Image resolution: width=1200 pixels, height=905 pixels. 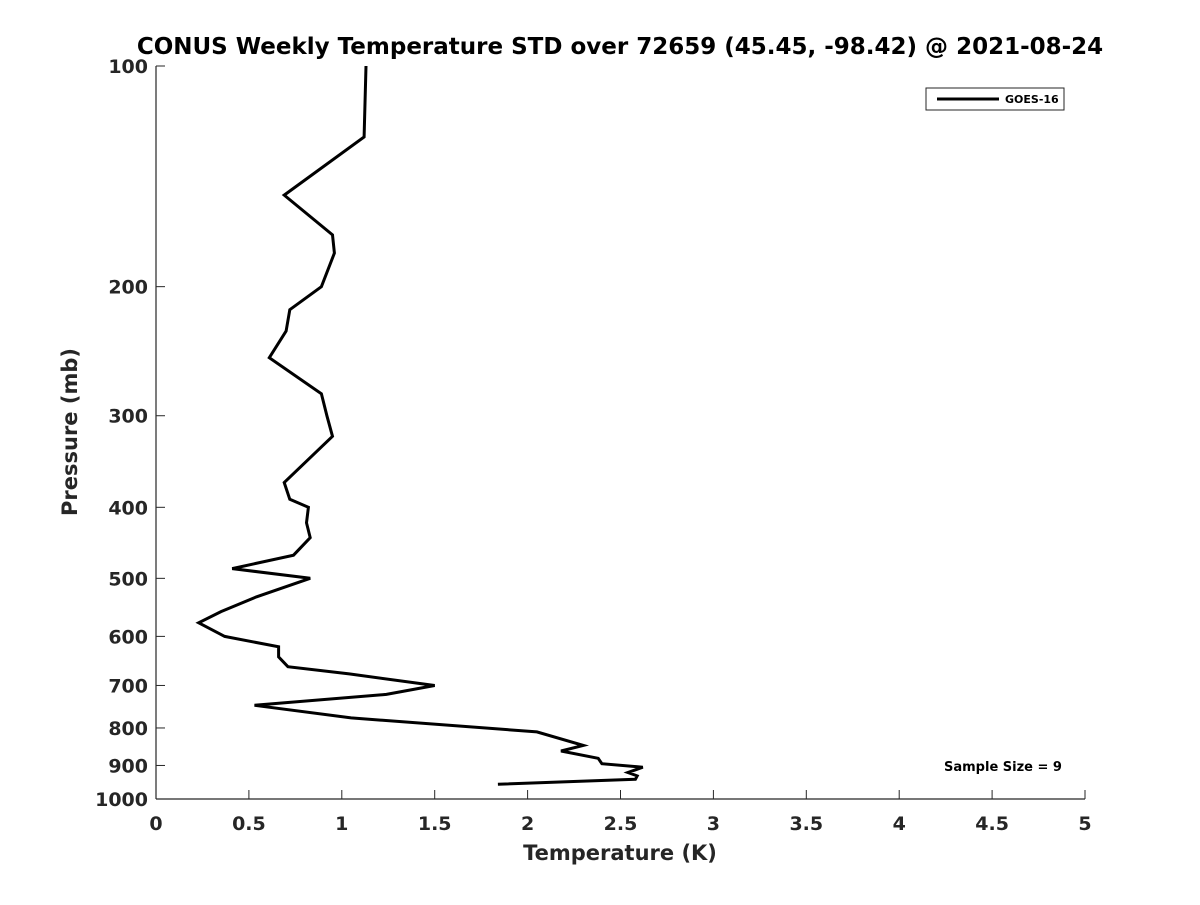 I want to click on x-tick-label: 2, so click(x=527, y=824).